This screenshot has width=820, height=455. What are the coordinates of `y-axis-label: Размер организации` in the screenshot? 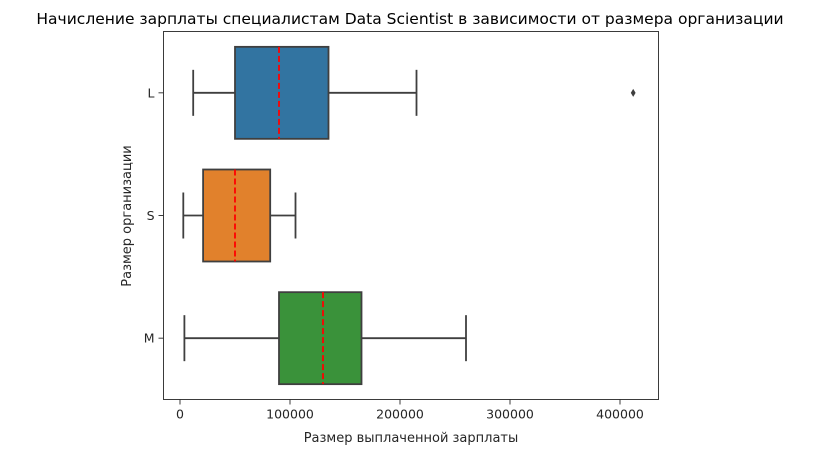 It's located at (127, 215).